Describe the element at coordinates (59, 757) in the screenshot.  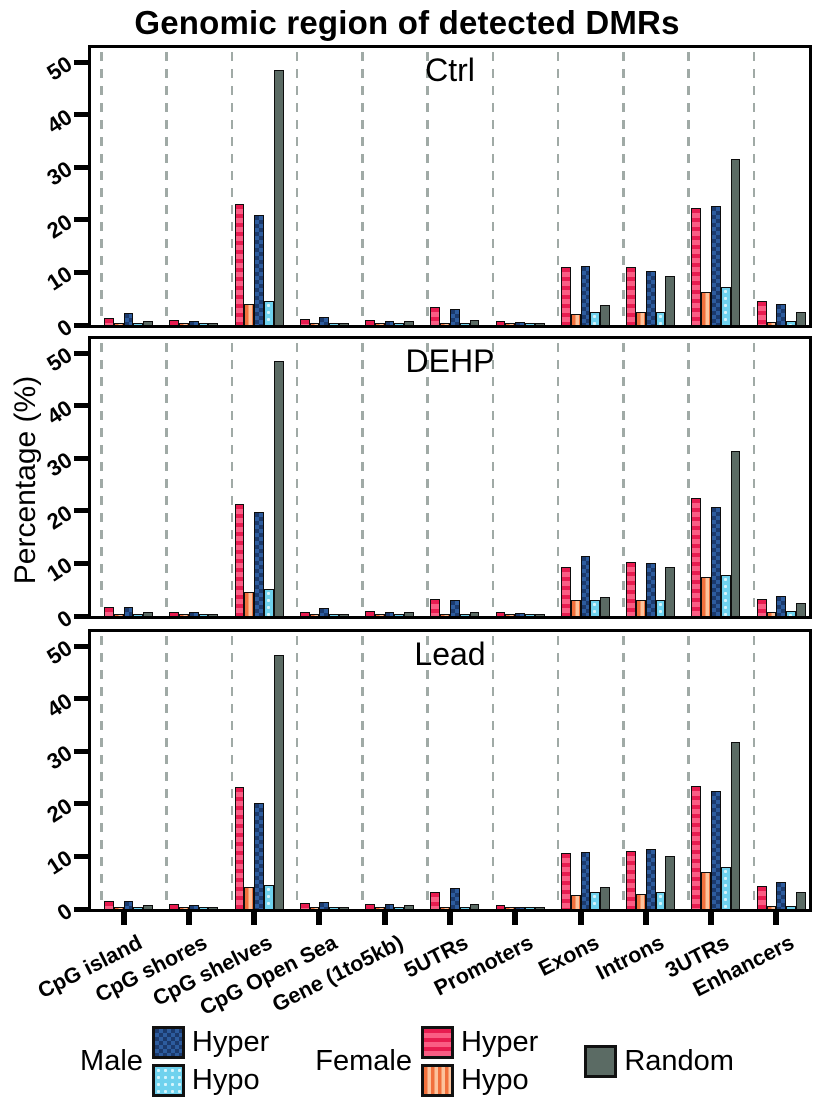
I see `y-tick-label: 30` at that location.